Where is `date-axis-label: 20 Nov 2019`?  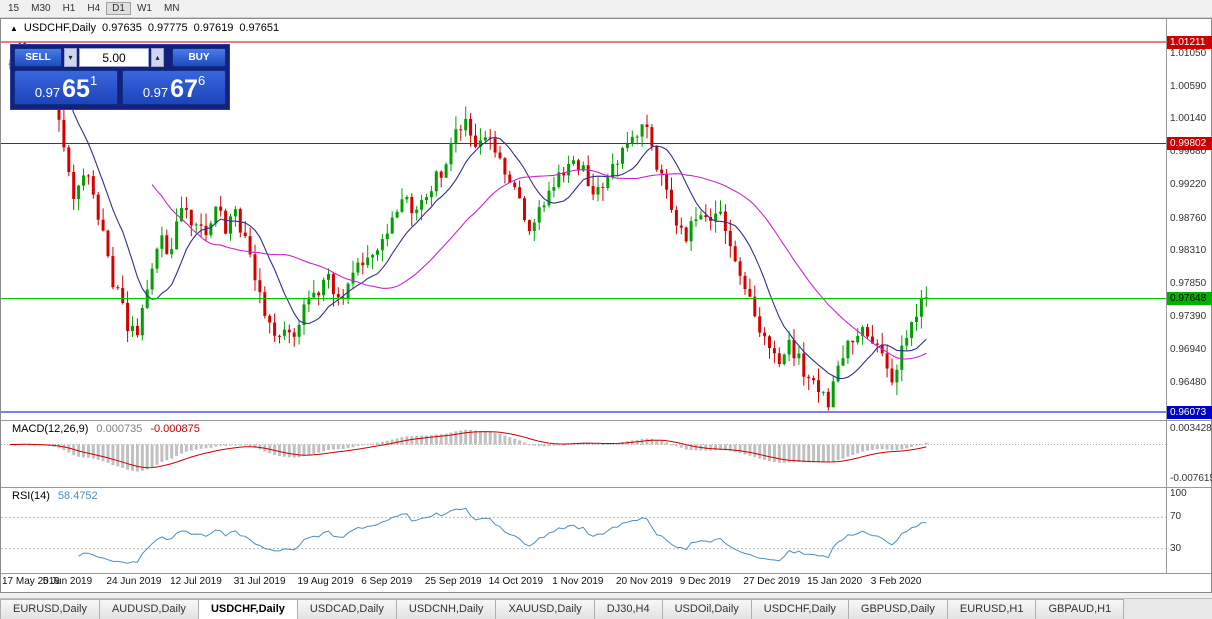
date-axis-label: 20 Nov 2019 is located at coordinates (644, 581).